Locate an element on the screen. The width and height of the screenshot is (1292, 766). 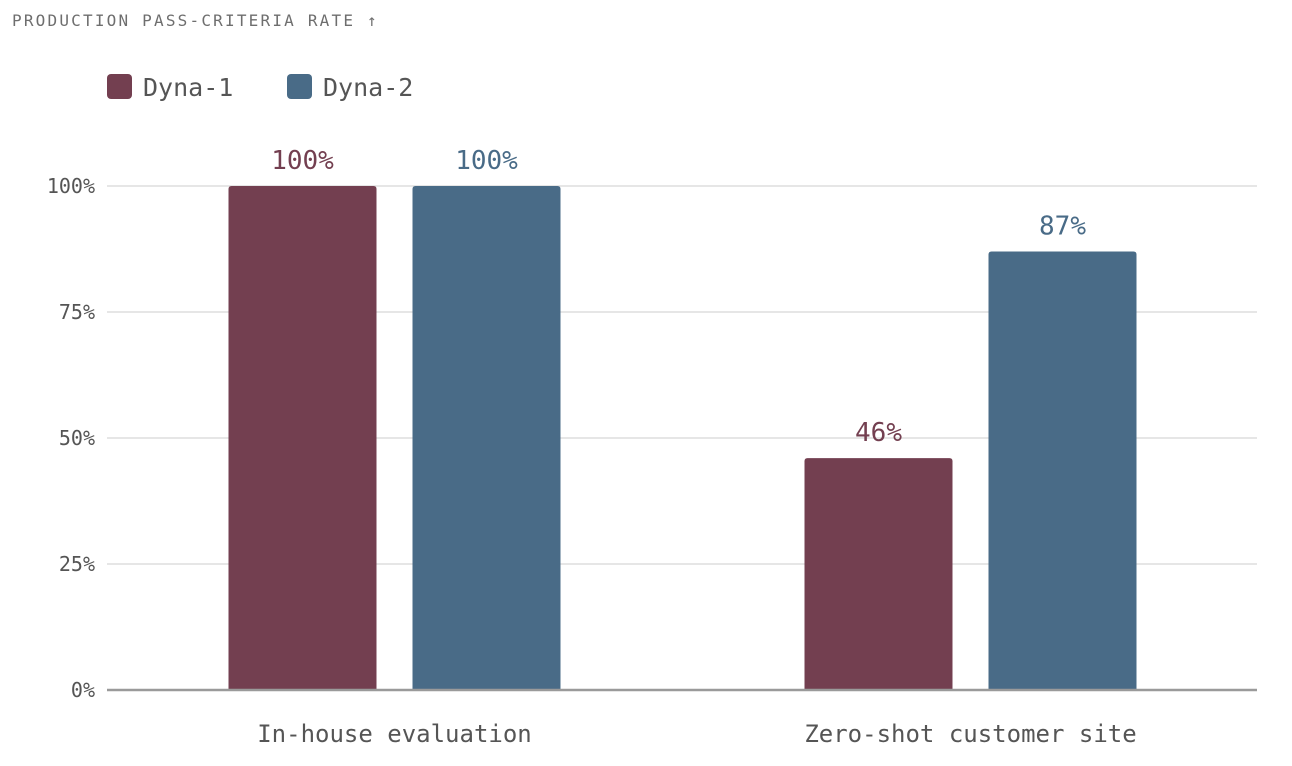
data-label-dyna-1-1: 100% is located at coordinates (302, 161).